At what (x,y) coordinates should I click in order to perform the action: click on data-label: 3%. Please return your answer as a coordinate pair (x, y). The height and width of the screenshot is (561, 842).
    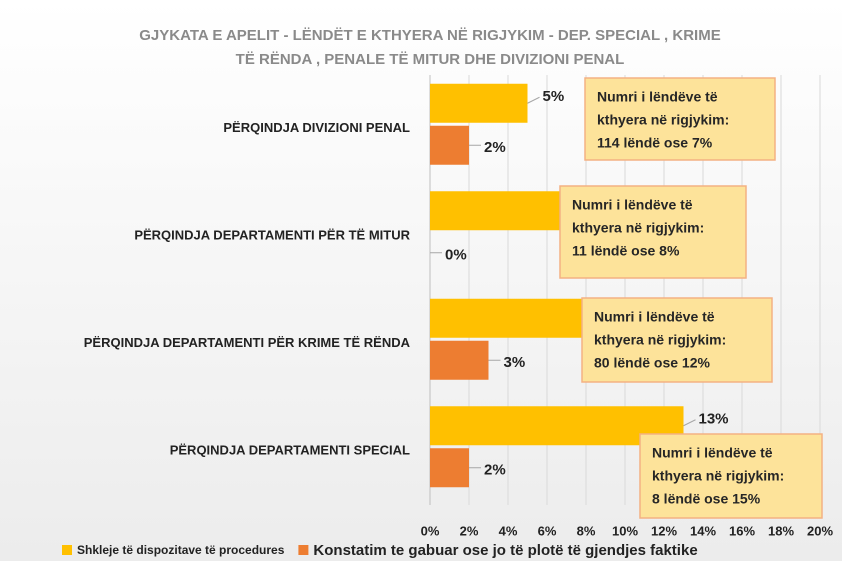
    Looking at the image, I should click on (515, 362).